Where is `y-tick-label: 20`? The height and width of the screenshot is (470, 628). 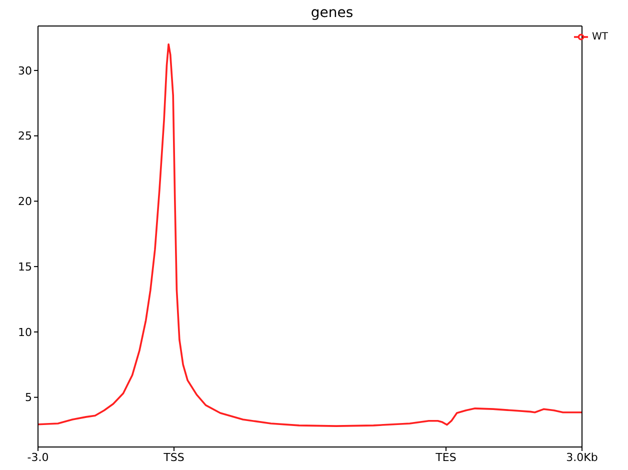 y-tick-label: 20 is located at coordinates (25, 201).